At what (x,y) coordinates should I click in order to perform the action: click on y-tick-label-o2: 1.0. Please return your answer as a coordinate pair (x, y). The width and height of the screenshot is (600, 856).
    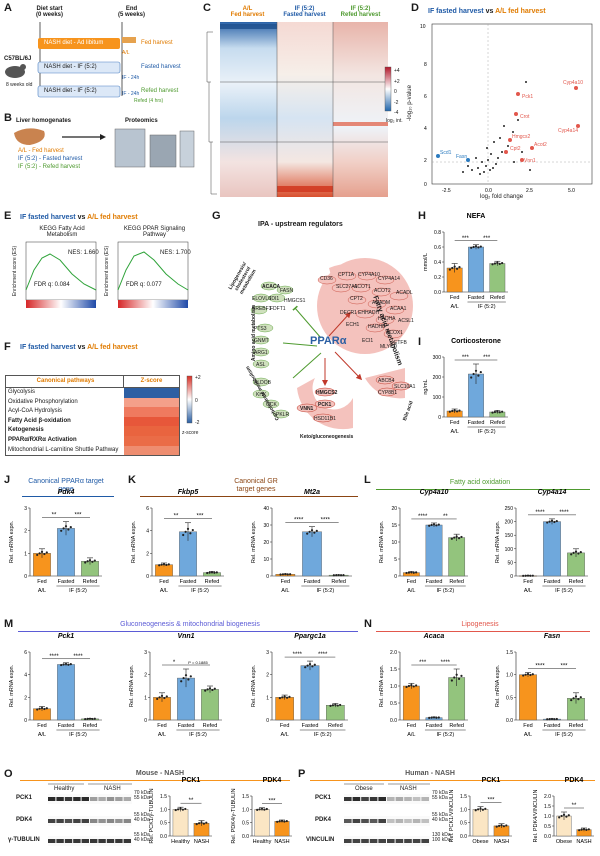
    Looking at the image, I should click on (245, 810).